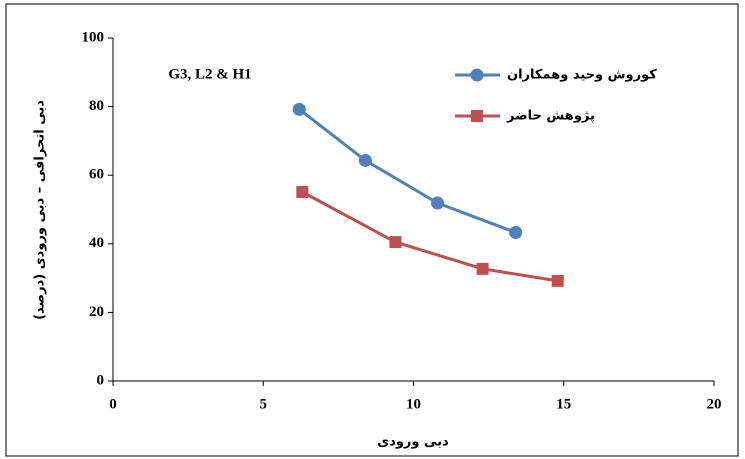 This screenshot has height=459, width=745. What do you see at coordinates (96, 312) in the screenshot?
I see `y-tick-label: 20` at bounding box center [96, 312].